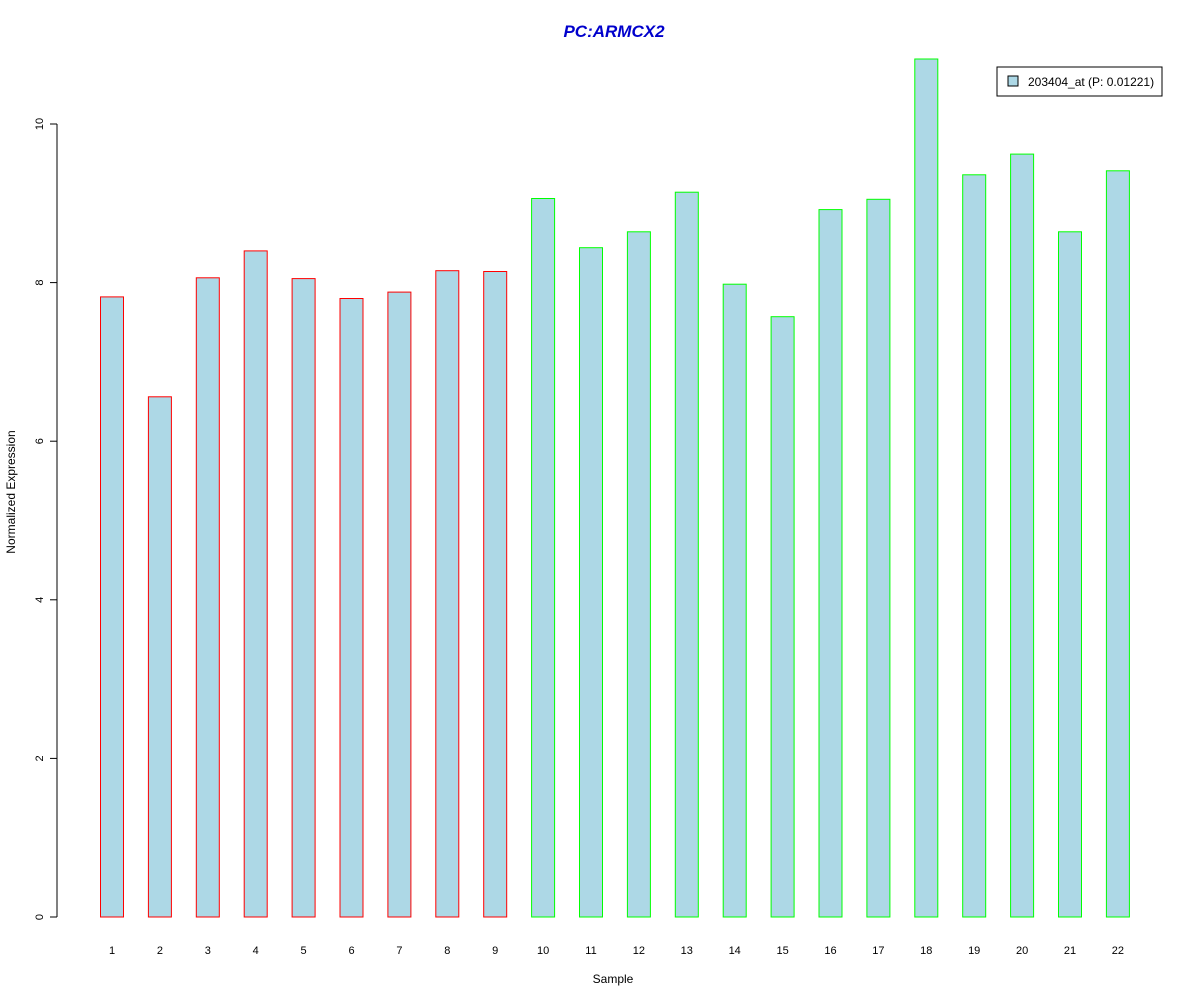  Describe the element at coordinates (614, 31) in the screenshot. I see `chart-title: PC:ARMCX2` at that location.